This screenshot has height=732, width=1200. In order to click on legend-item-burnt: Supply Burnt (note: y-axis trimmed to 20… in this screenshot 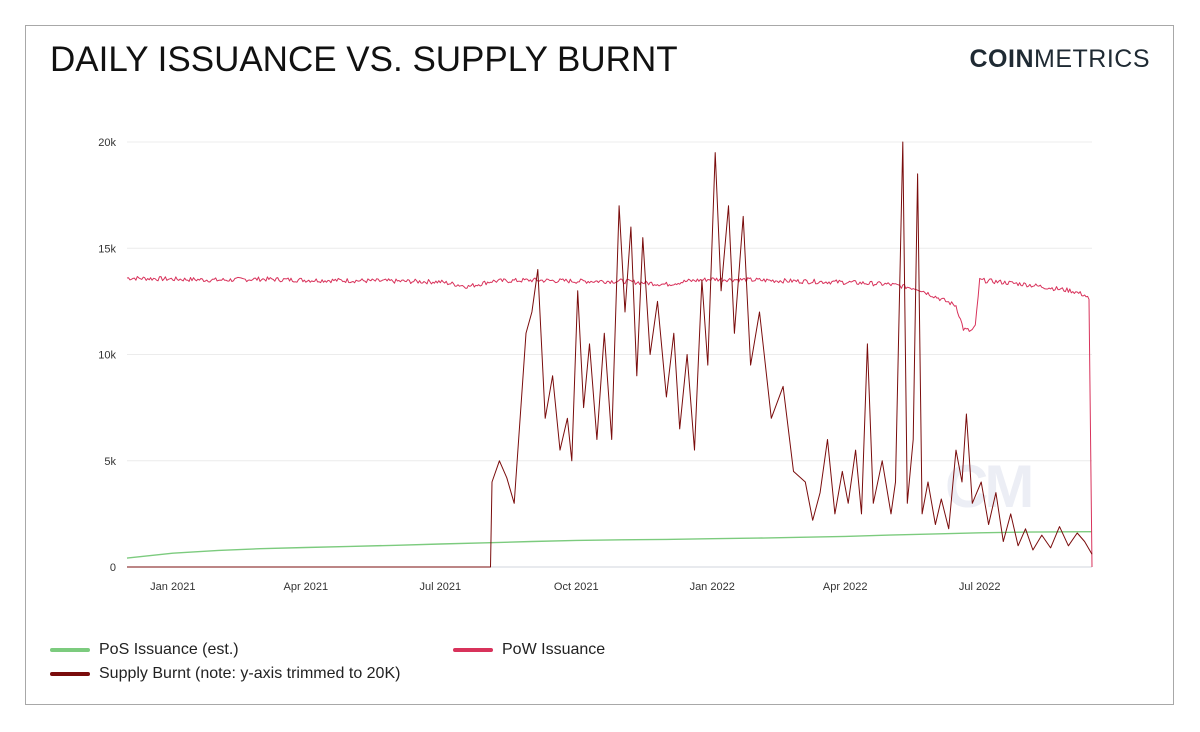, I will do `click(225, 674)`.